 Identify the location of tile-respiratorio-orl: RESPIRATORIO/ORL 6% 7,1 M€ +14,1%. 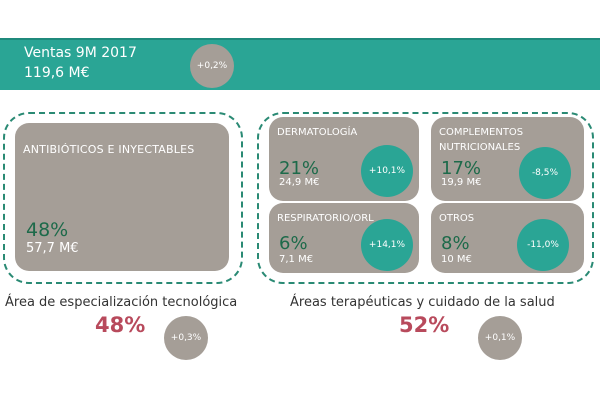
(344, 238).